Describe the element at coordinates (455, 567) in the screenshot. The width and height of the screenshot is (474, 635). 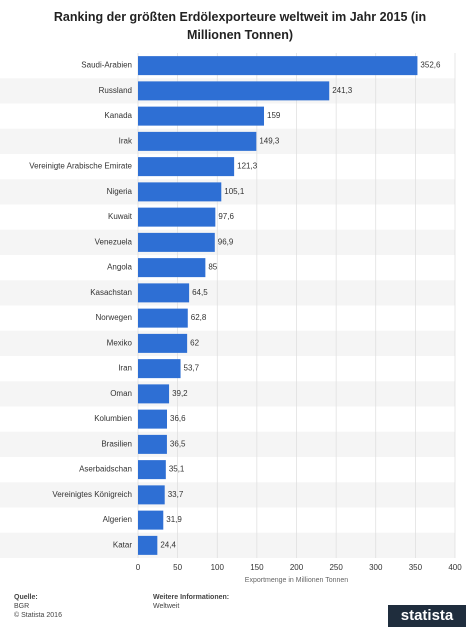
I see `x-tick-label: 400` at that location.